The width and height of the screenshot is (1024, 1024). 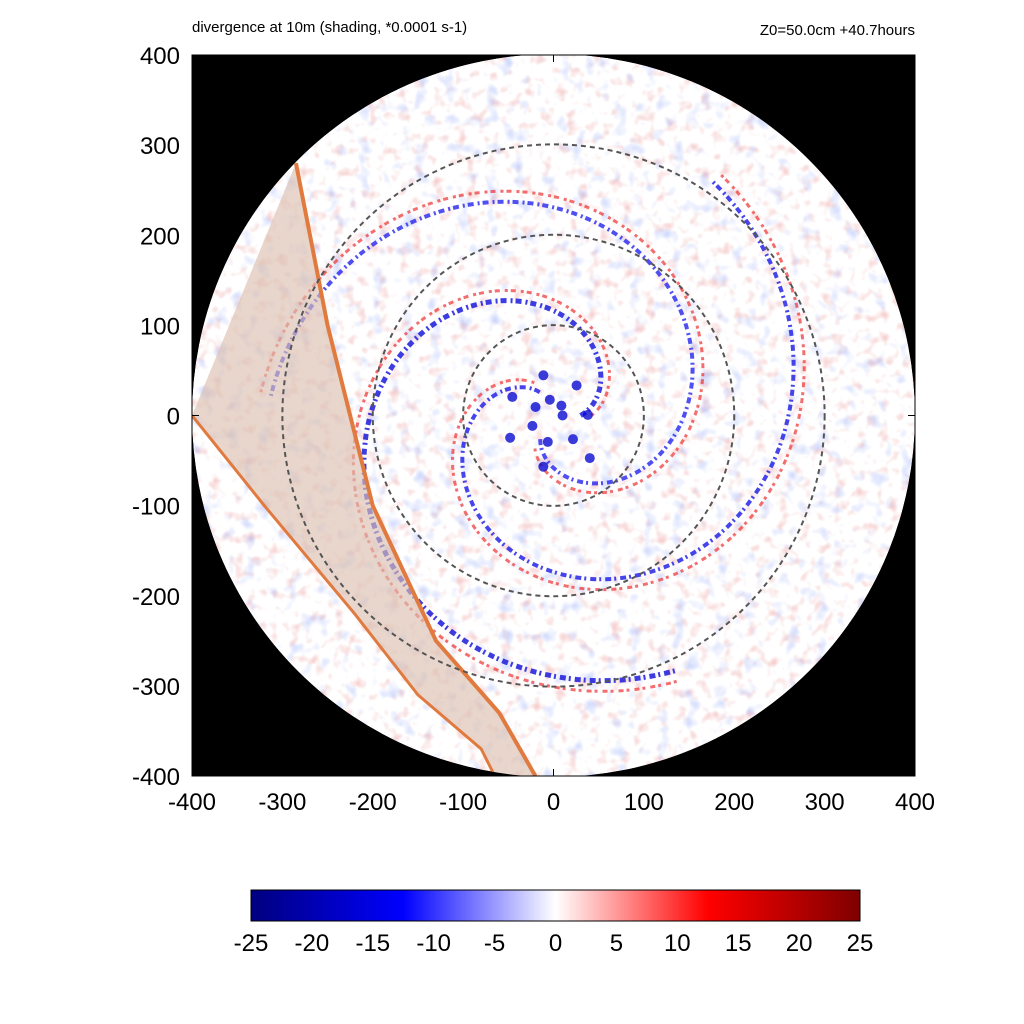 I want to click on overlay-band-lower-edge, so click(x=344, y=595).